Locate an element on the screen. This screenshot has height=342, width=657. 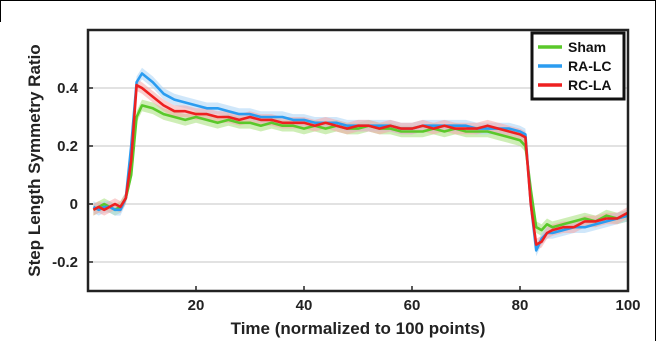
rc-la-legend-label: RC-LA is located at coordinates (590, 85).